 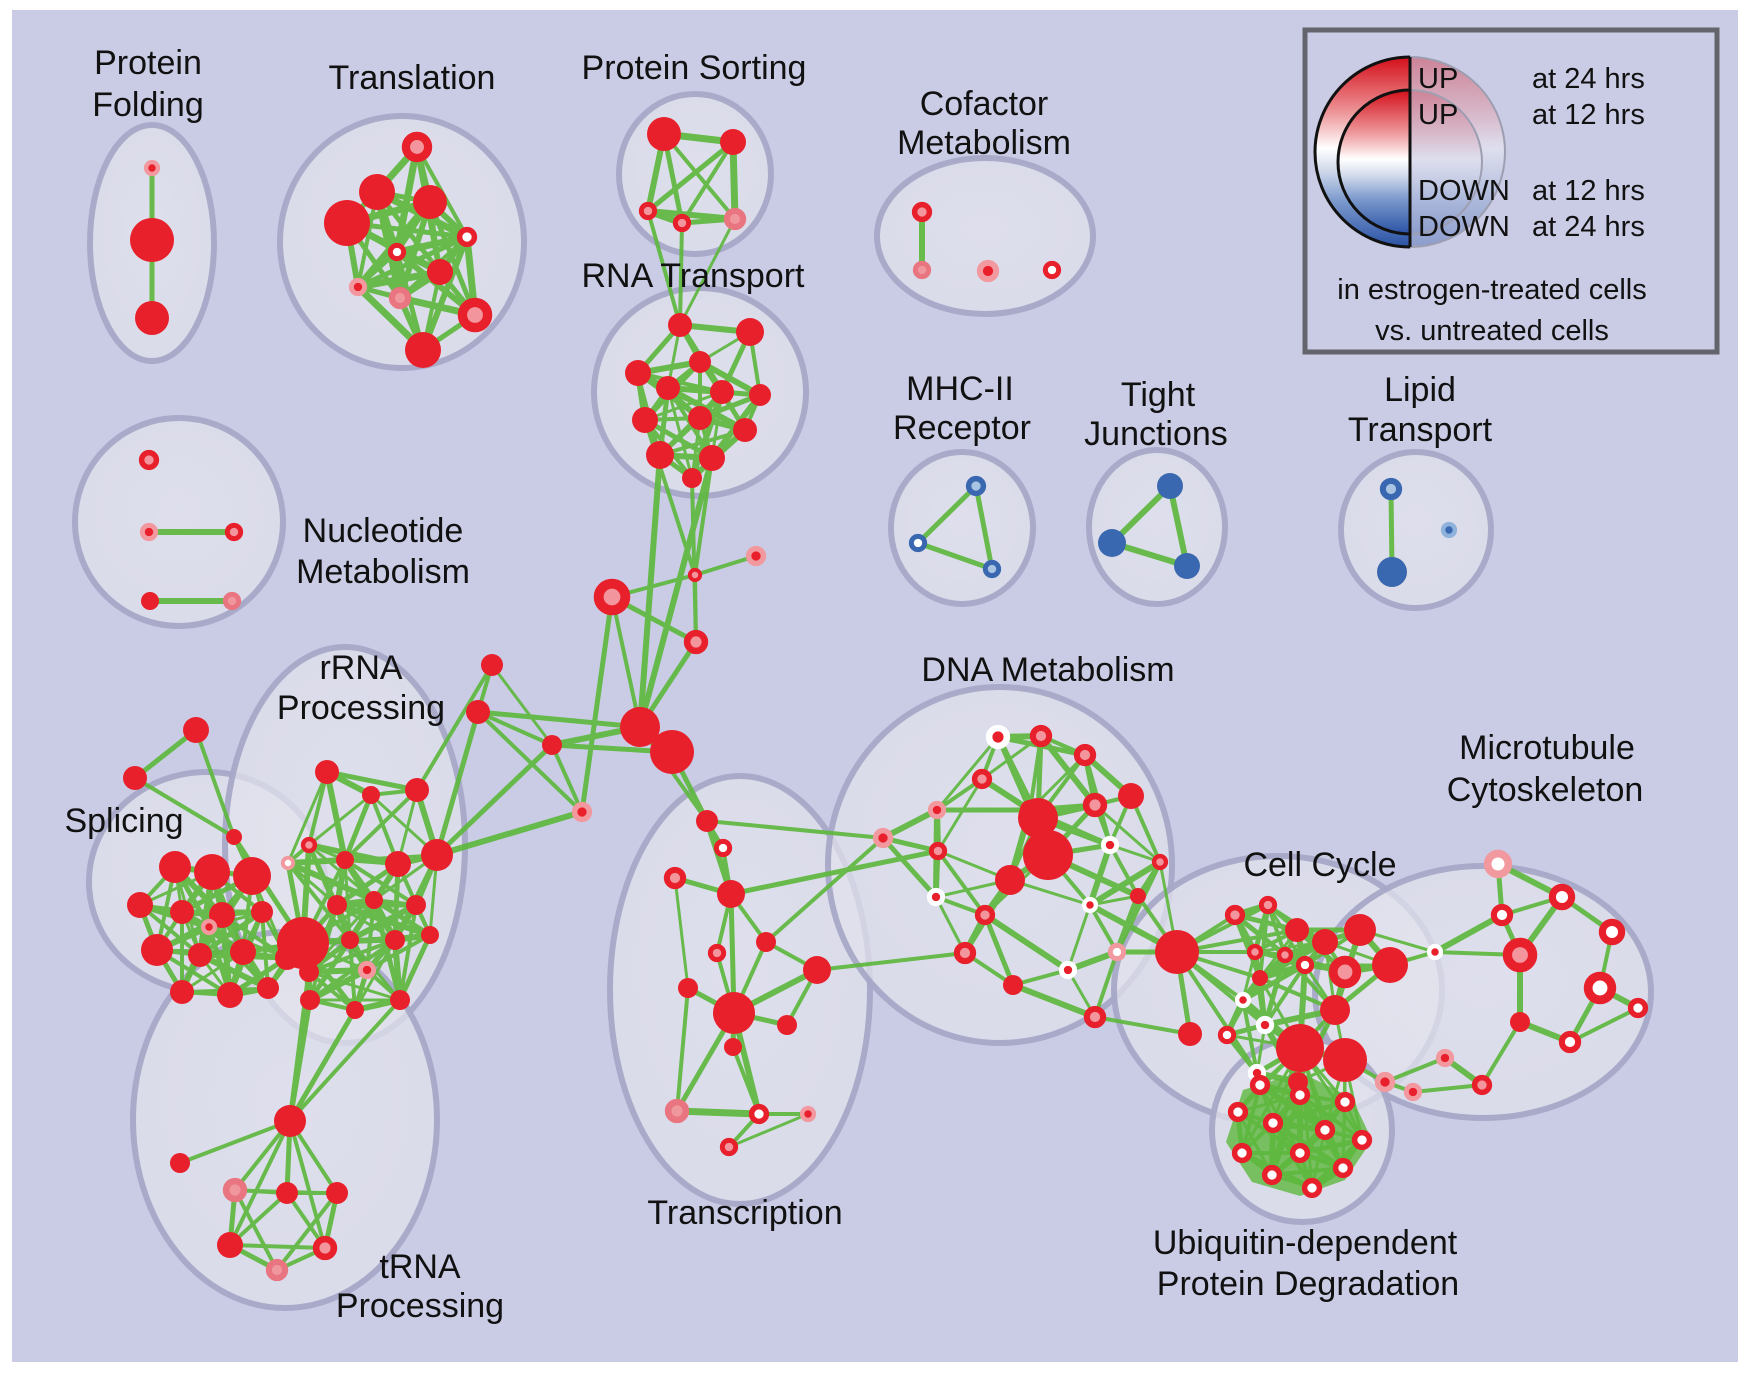 What do you see at coordinates (1588, 227) in the screenshot?
I see `legend-time-3: at 24 hrs` at bounding box center [1588, 227].